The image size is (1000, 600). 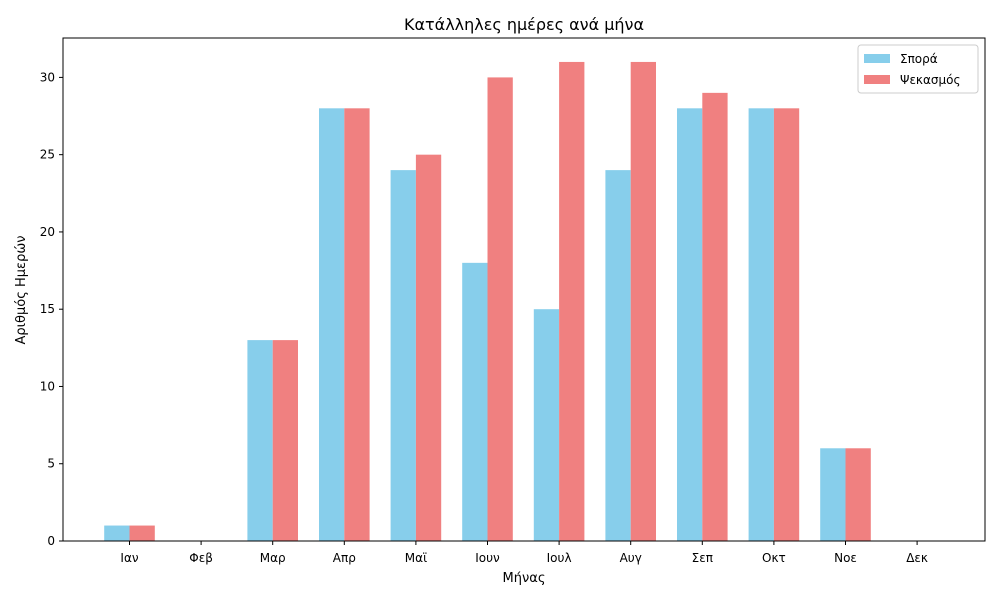 I want to click on chart-title: Κατάλληλες ημέρες ανά μήνα, so click(x=524, y=24).